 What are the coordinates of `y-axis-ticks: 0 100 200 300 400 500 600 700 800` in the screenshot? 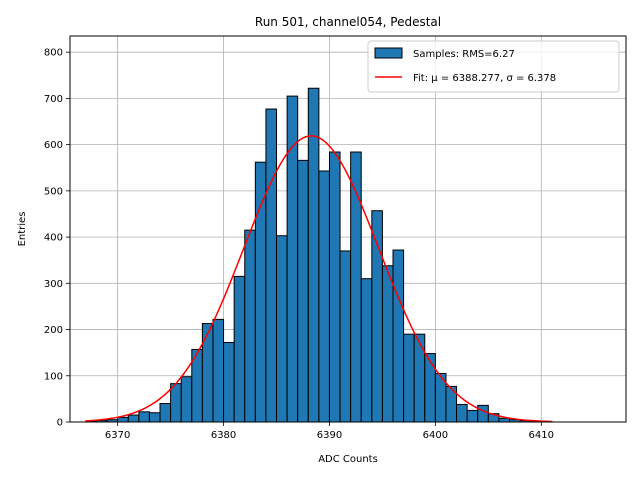 It's located at (57, 238).